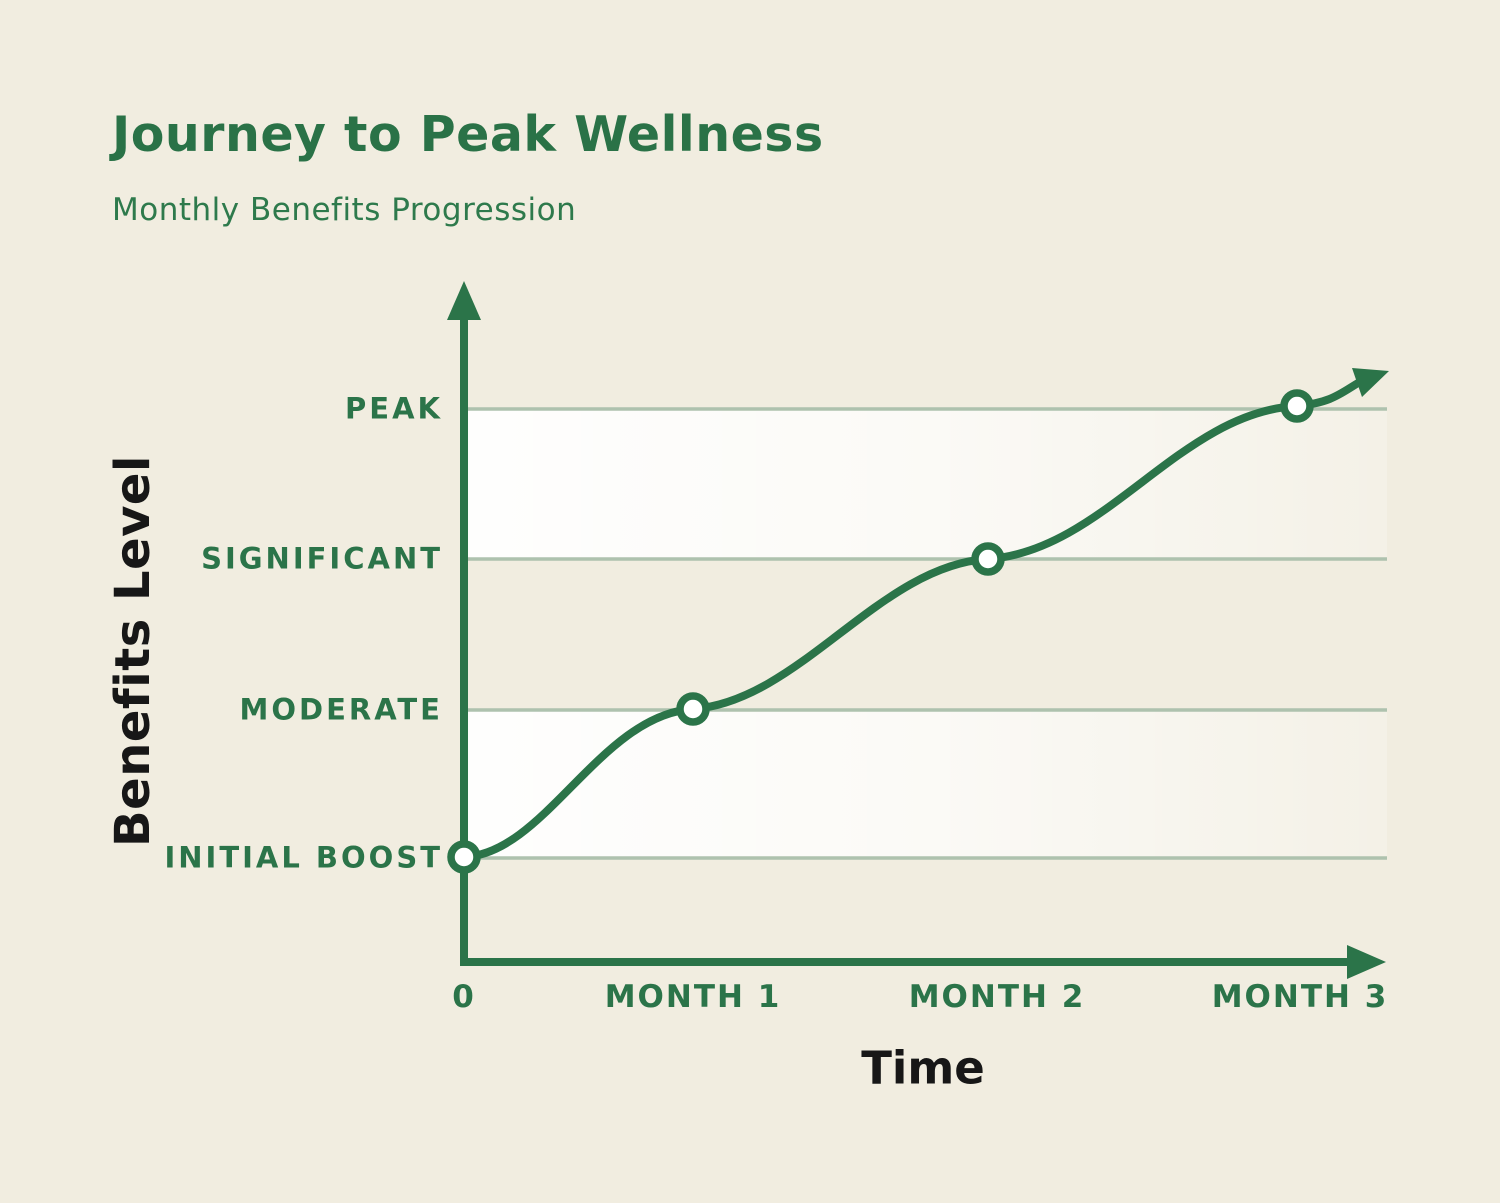 The image size is (1500, 1203). What do you see at coordinates (303, 857) in the screenshot?
I see `y-tick-initial-boost: INITIAL BOOST` at bounding box center [303, 857].